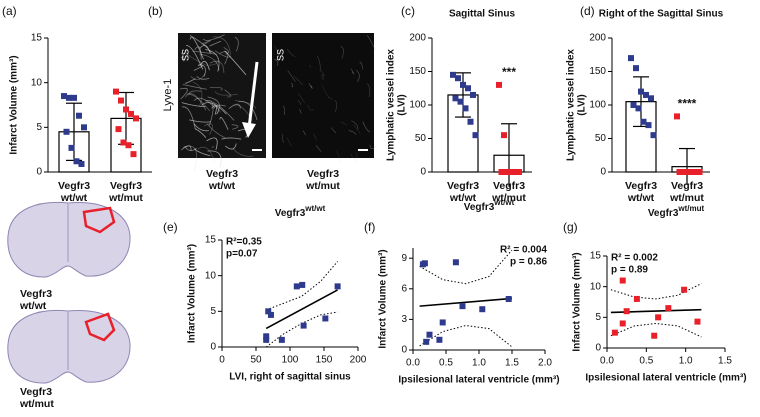 The image size is (760, 417). I want to click on panel-label: (g), so click(570, 227).